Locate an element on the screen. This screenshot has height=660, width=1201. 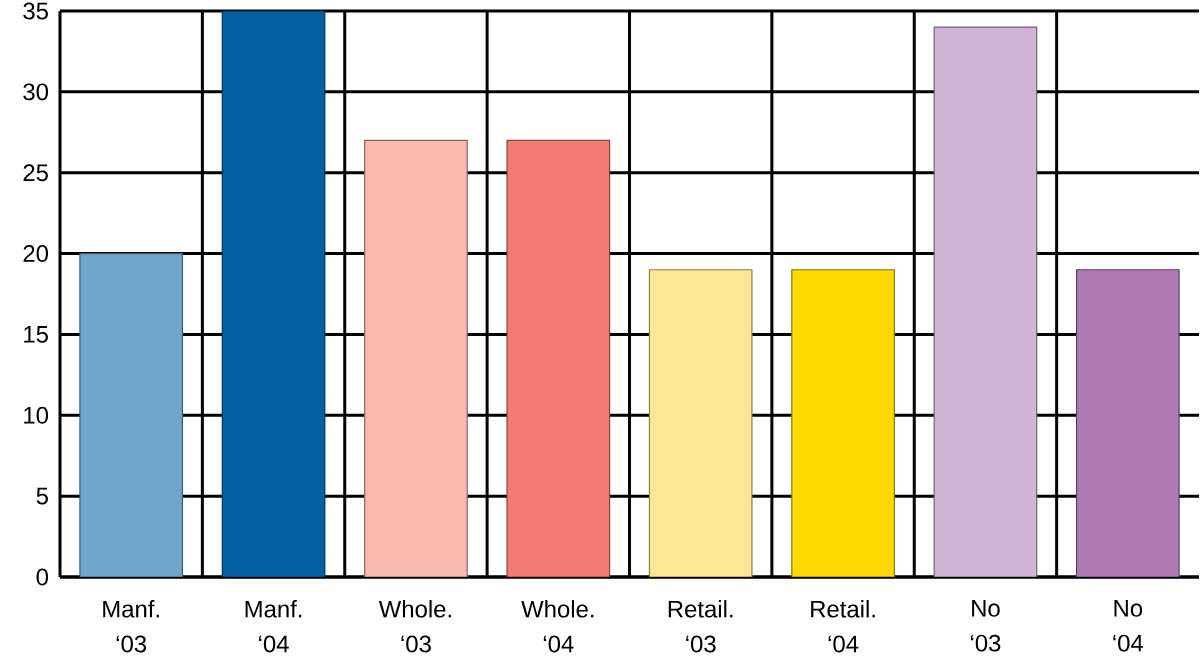
x-tick-label: No ‘04 is located at coordinates (1128, 626).